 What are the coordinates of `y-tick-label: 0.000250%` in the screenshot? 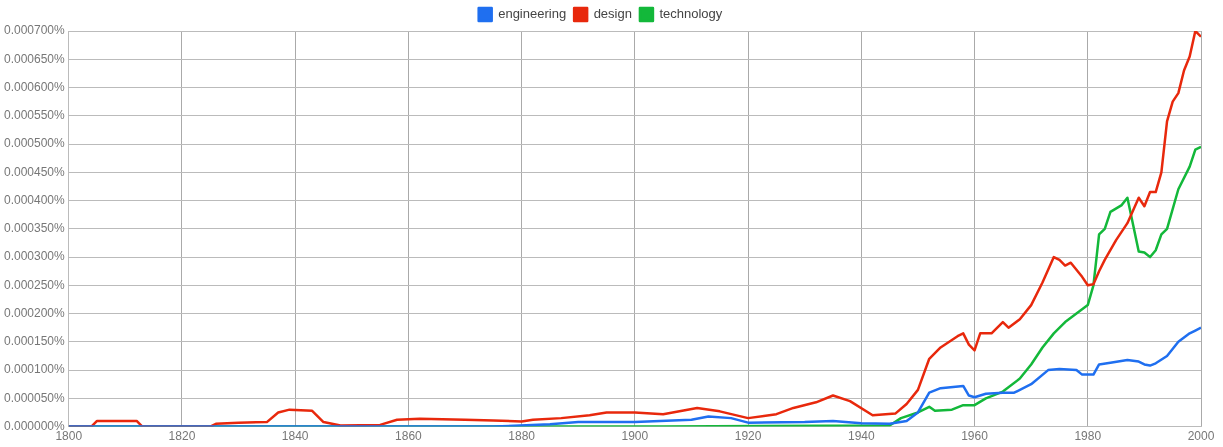 It's located at (34, 284).